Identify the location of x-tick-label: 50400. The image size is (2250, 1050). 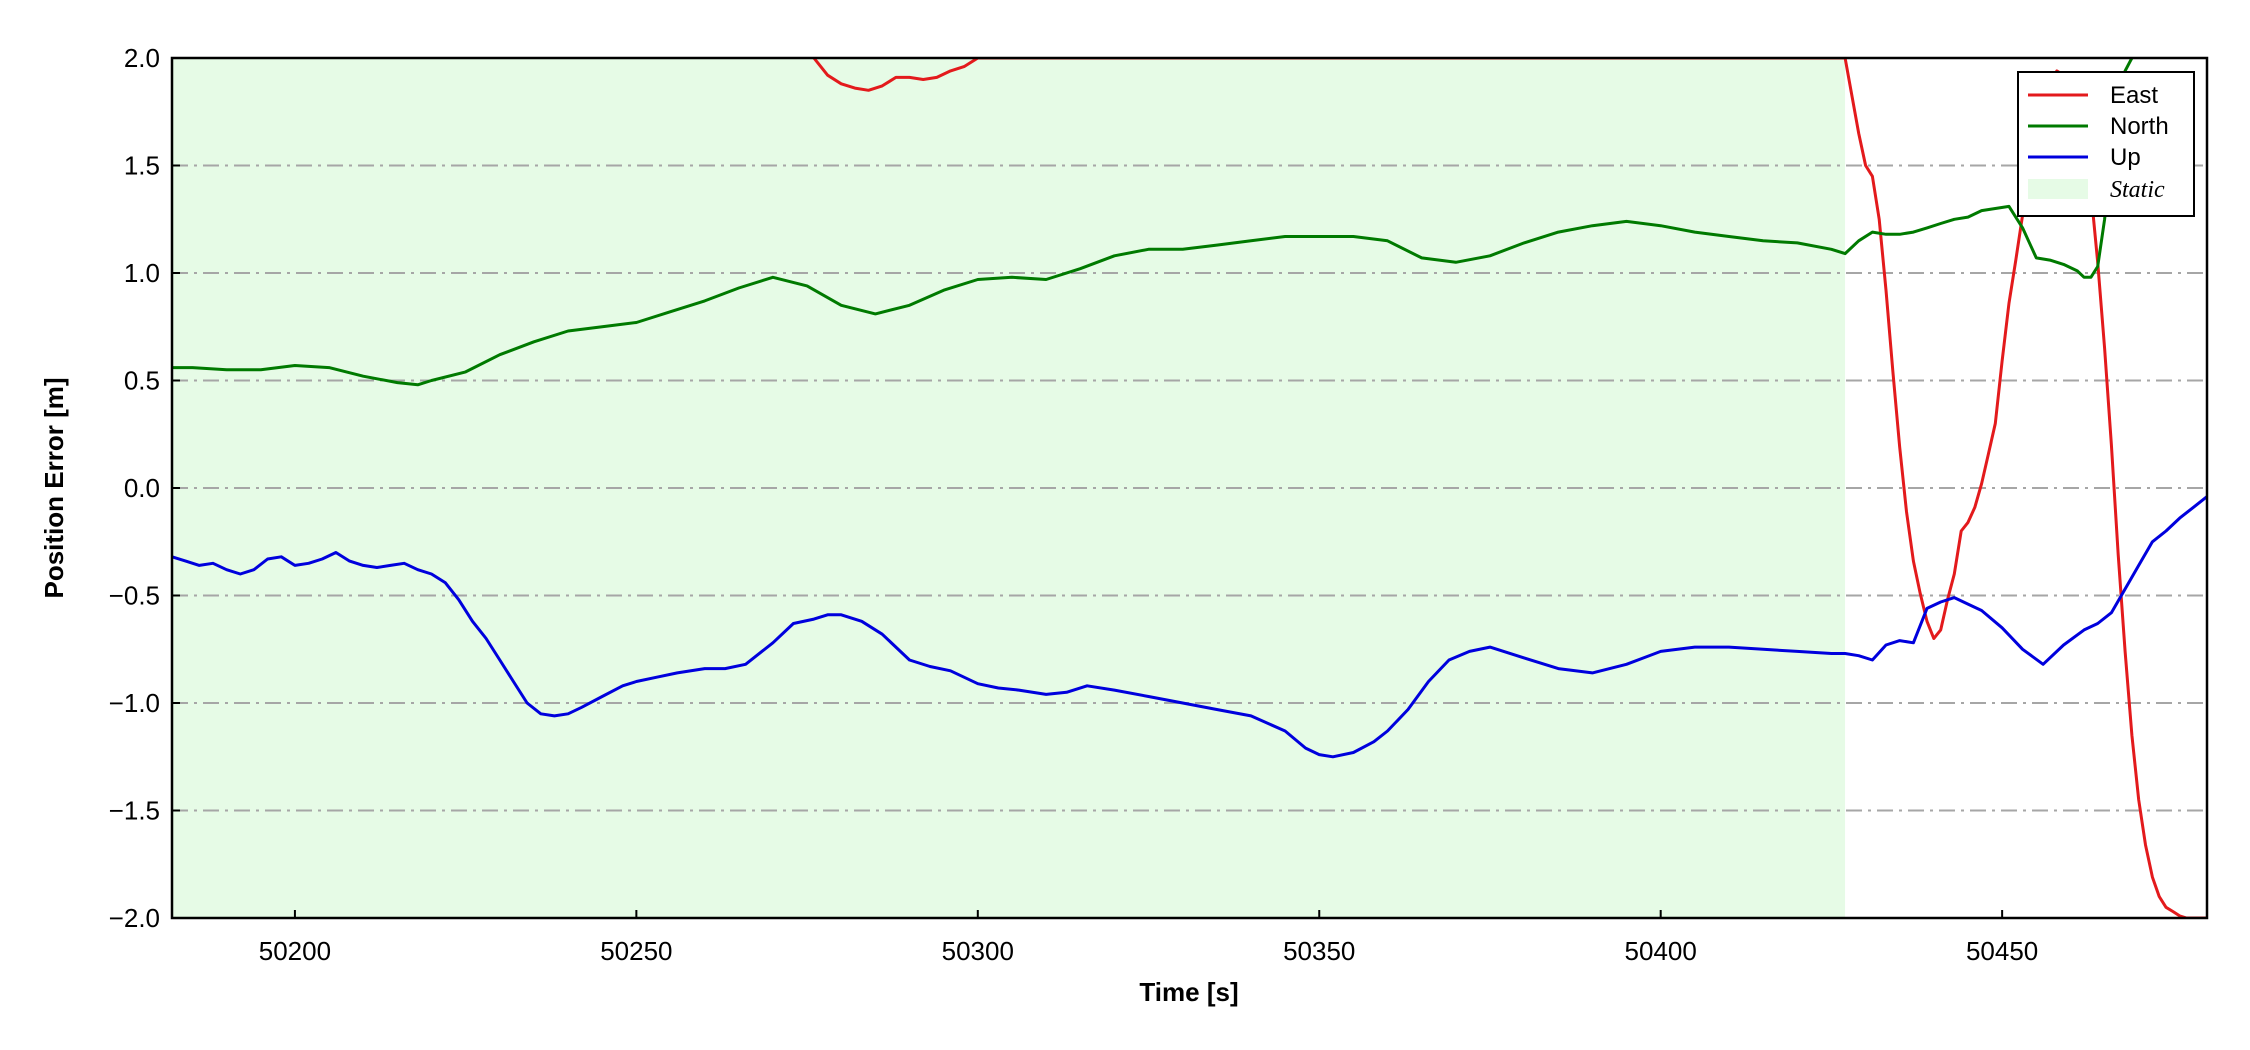
(1661, 951).